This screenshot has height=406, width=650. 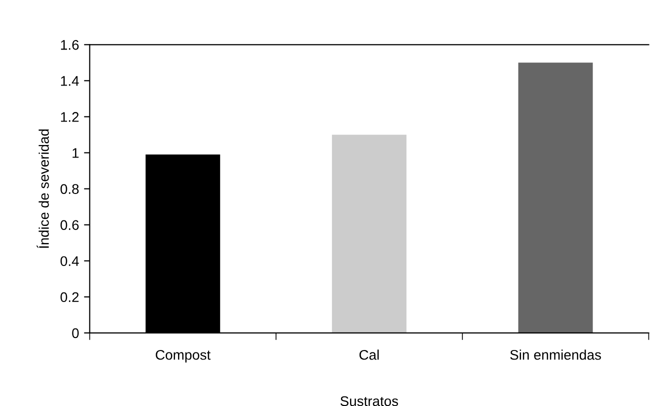 What do you see at coordinates (69, 189) in the screenshot?
I see `y-tick-label: 0.8` at bounding box center [69, 189].